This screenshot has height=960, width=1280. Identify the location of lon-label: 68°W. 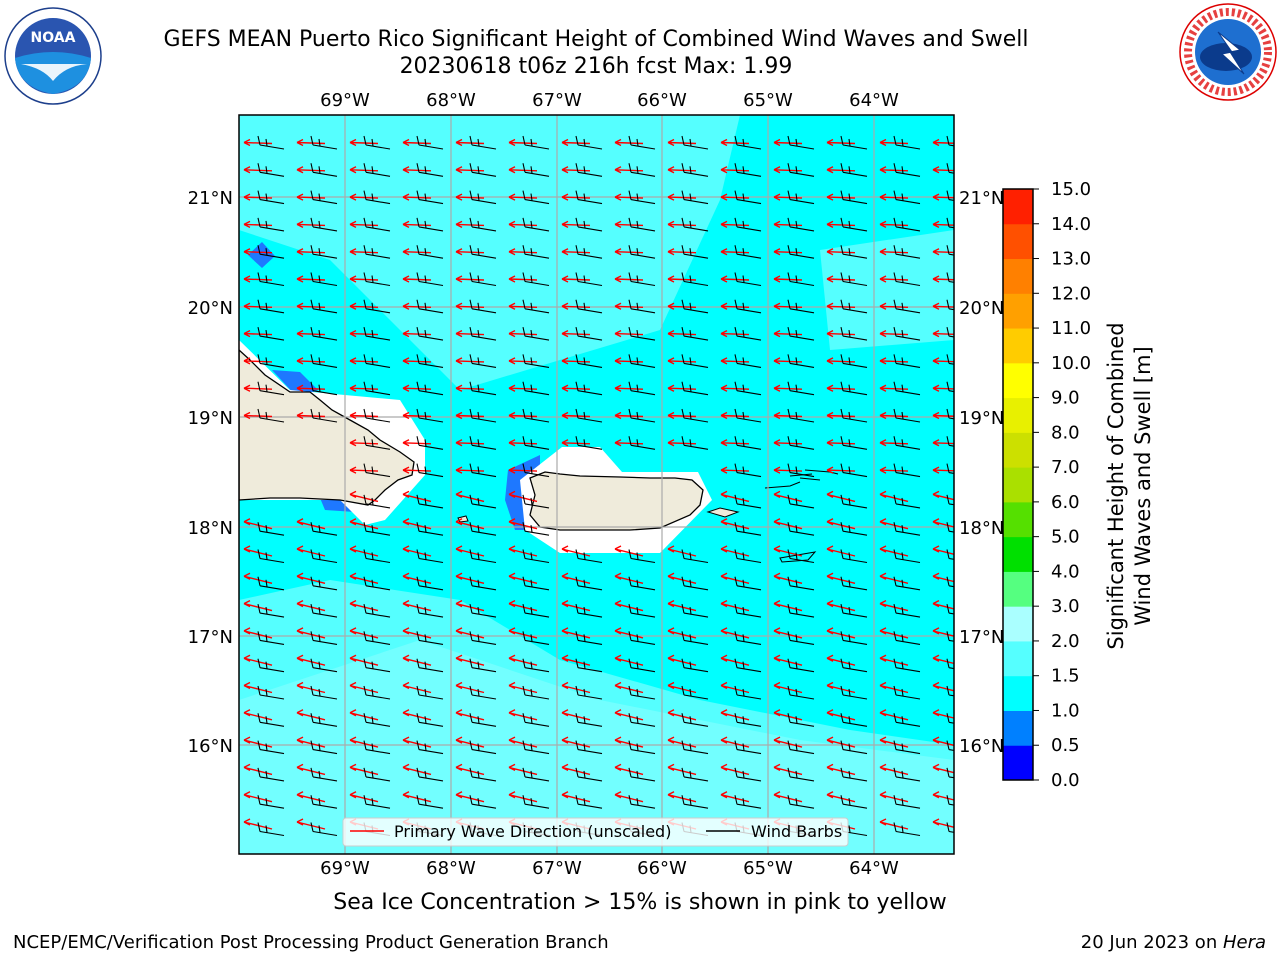
(451, 100).